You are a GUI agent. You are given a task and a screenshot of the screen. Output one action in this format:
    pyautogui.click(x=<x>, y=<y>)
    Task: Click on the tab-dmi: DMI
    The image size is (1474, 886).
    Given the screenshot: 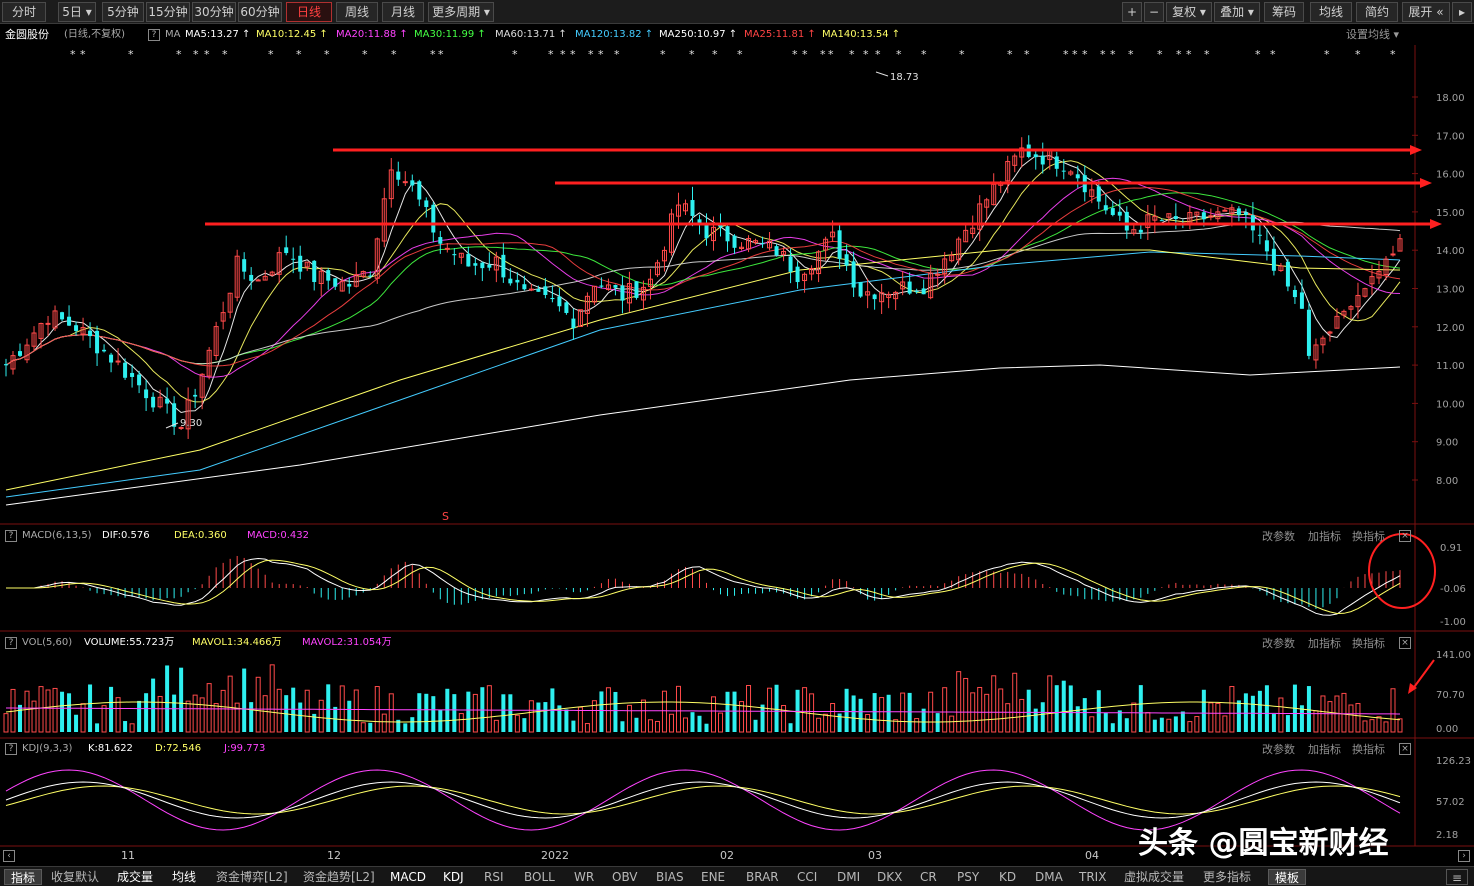 What is the action you would take?
    pyautogui.click(x=849, y=877)
    